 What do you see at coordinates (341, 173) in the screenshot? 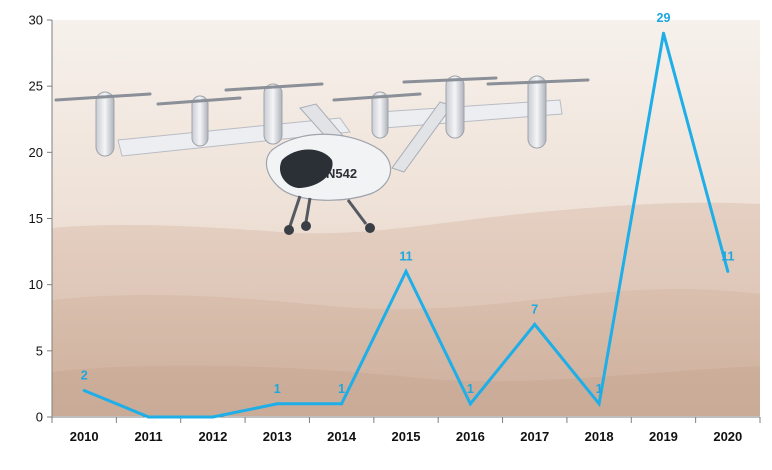
I see `svg-text: N542` at bounding box center [341, 173].